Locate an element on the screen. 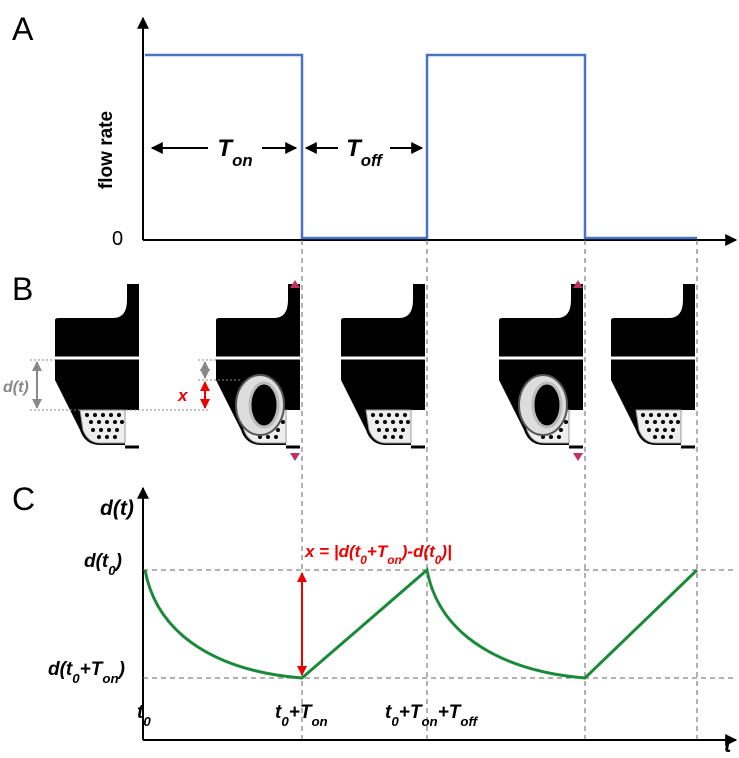 The width and height of the screenshot is (739, 758). zero-label: 0 is located at coordinates (117, 239).